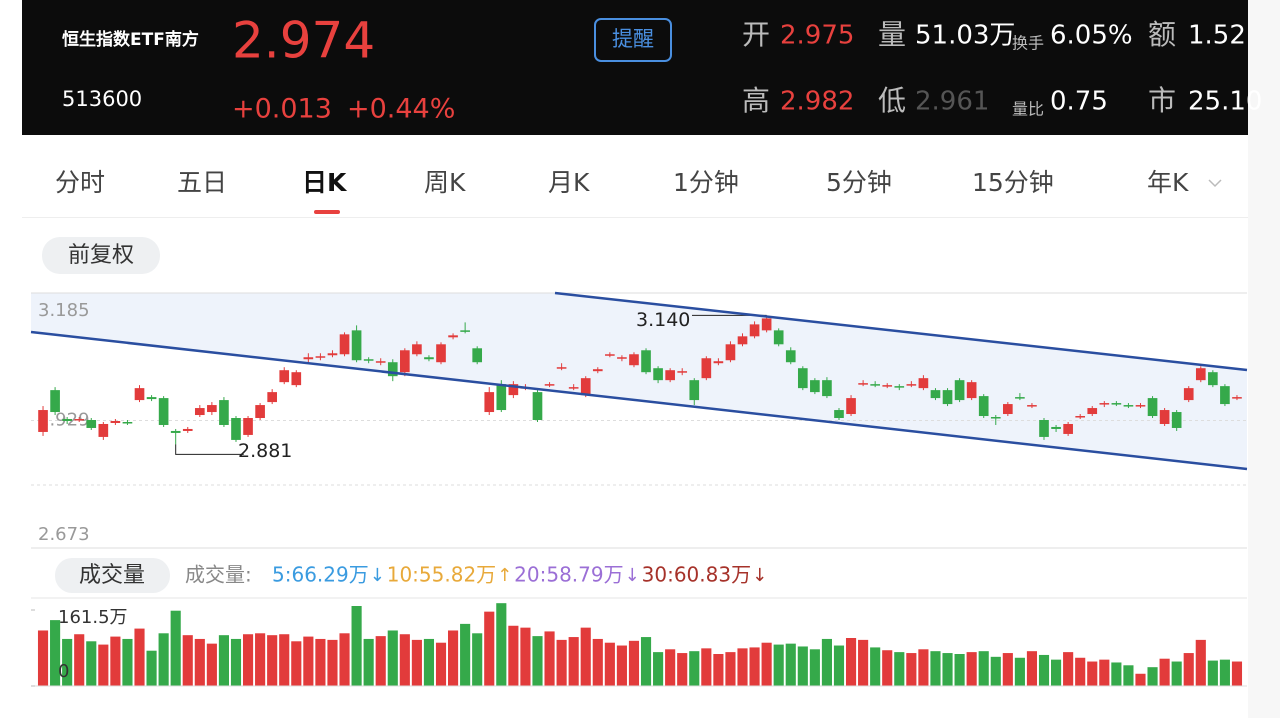 This screenshot has width=1280, height=718. What do you see at coordinates (1168, 182) in the screenshot?
I see `tab: 年K` at bounding box center [1168, 182].